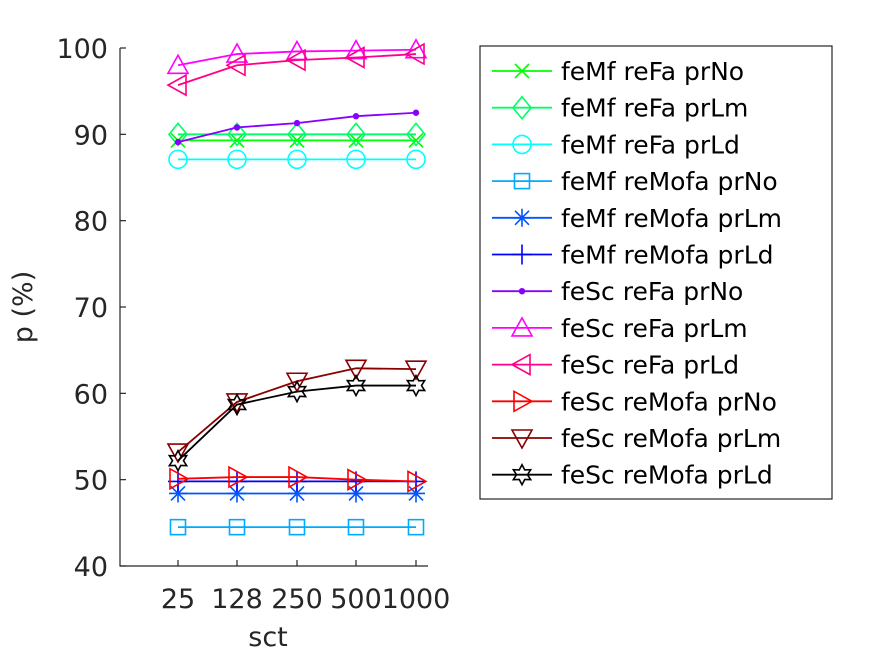 This screenshot has height=656, width=875. Describe the element at coordinates (91, 135) in the screenshot. I see `y-tick-label: 90` at that location.